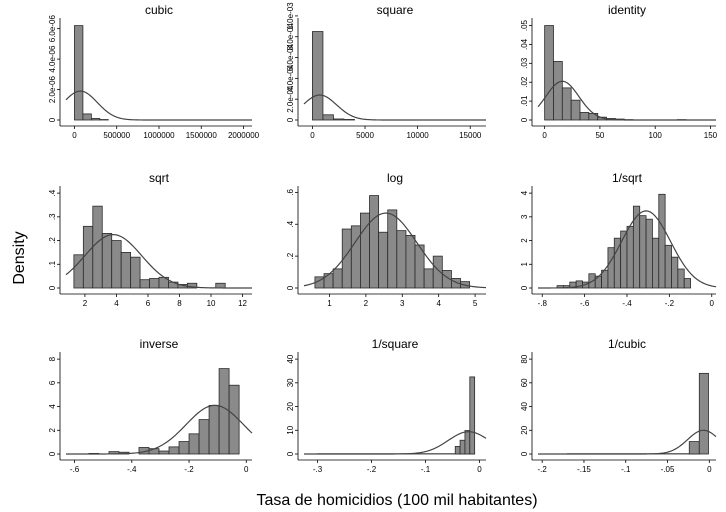 The height and width of the screenshot is (512, 726). What do you see at coordinates (627, 344) in the screenshot?
I see `panel-title: 1/cubic` at bounding box center [627, 344].